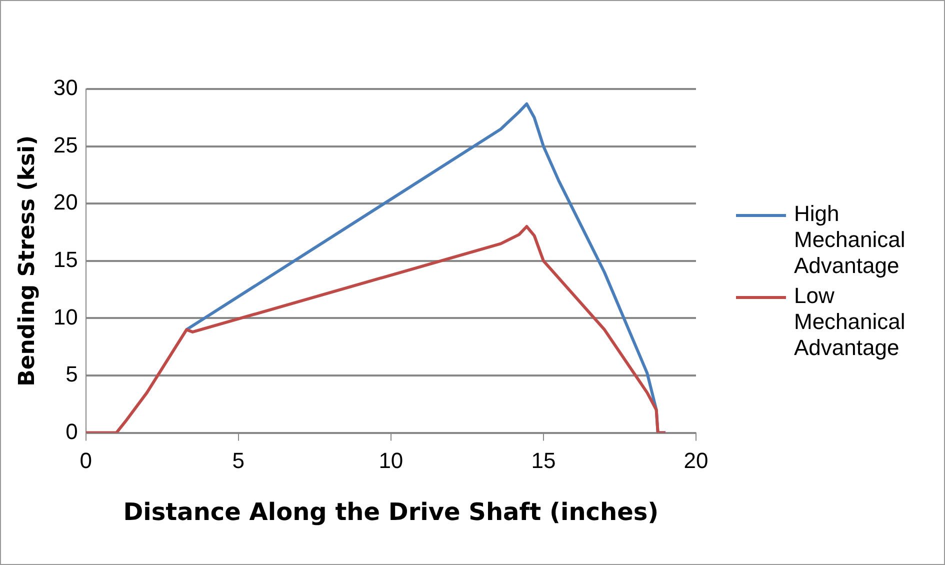 The image size is (945, 565). Describe the element at coordinates (238, 461) in the screenshot. I see `x-tick-label: 5` at that location.